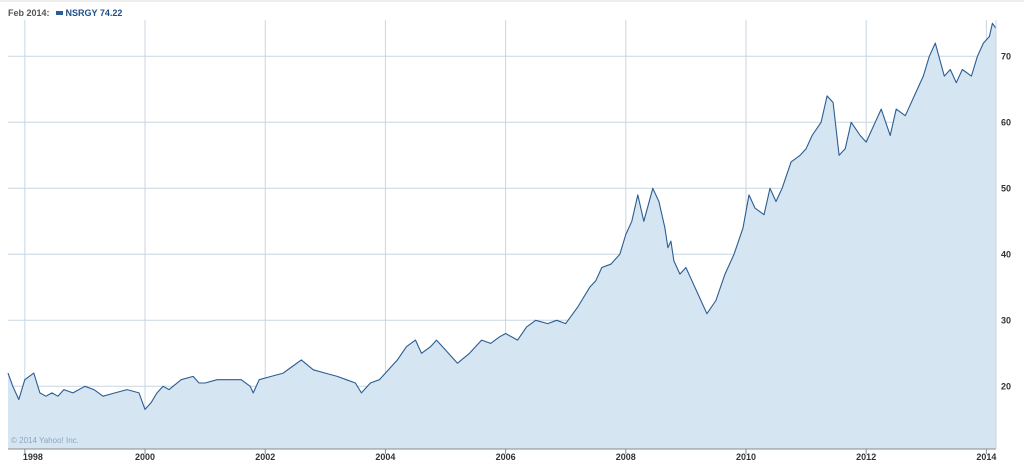 Image resolution: width=1024 pixels, height=462 pixels. What do you see at coordinates (59, 13) in the screenshot?
I see `legend-swatch` at bounding box center [59, 13].